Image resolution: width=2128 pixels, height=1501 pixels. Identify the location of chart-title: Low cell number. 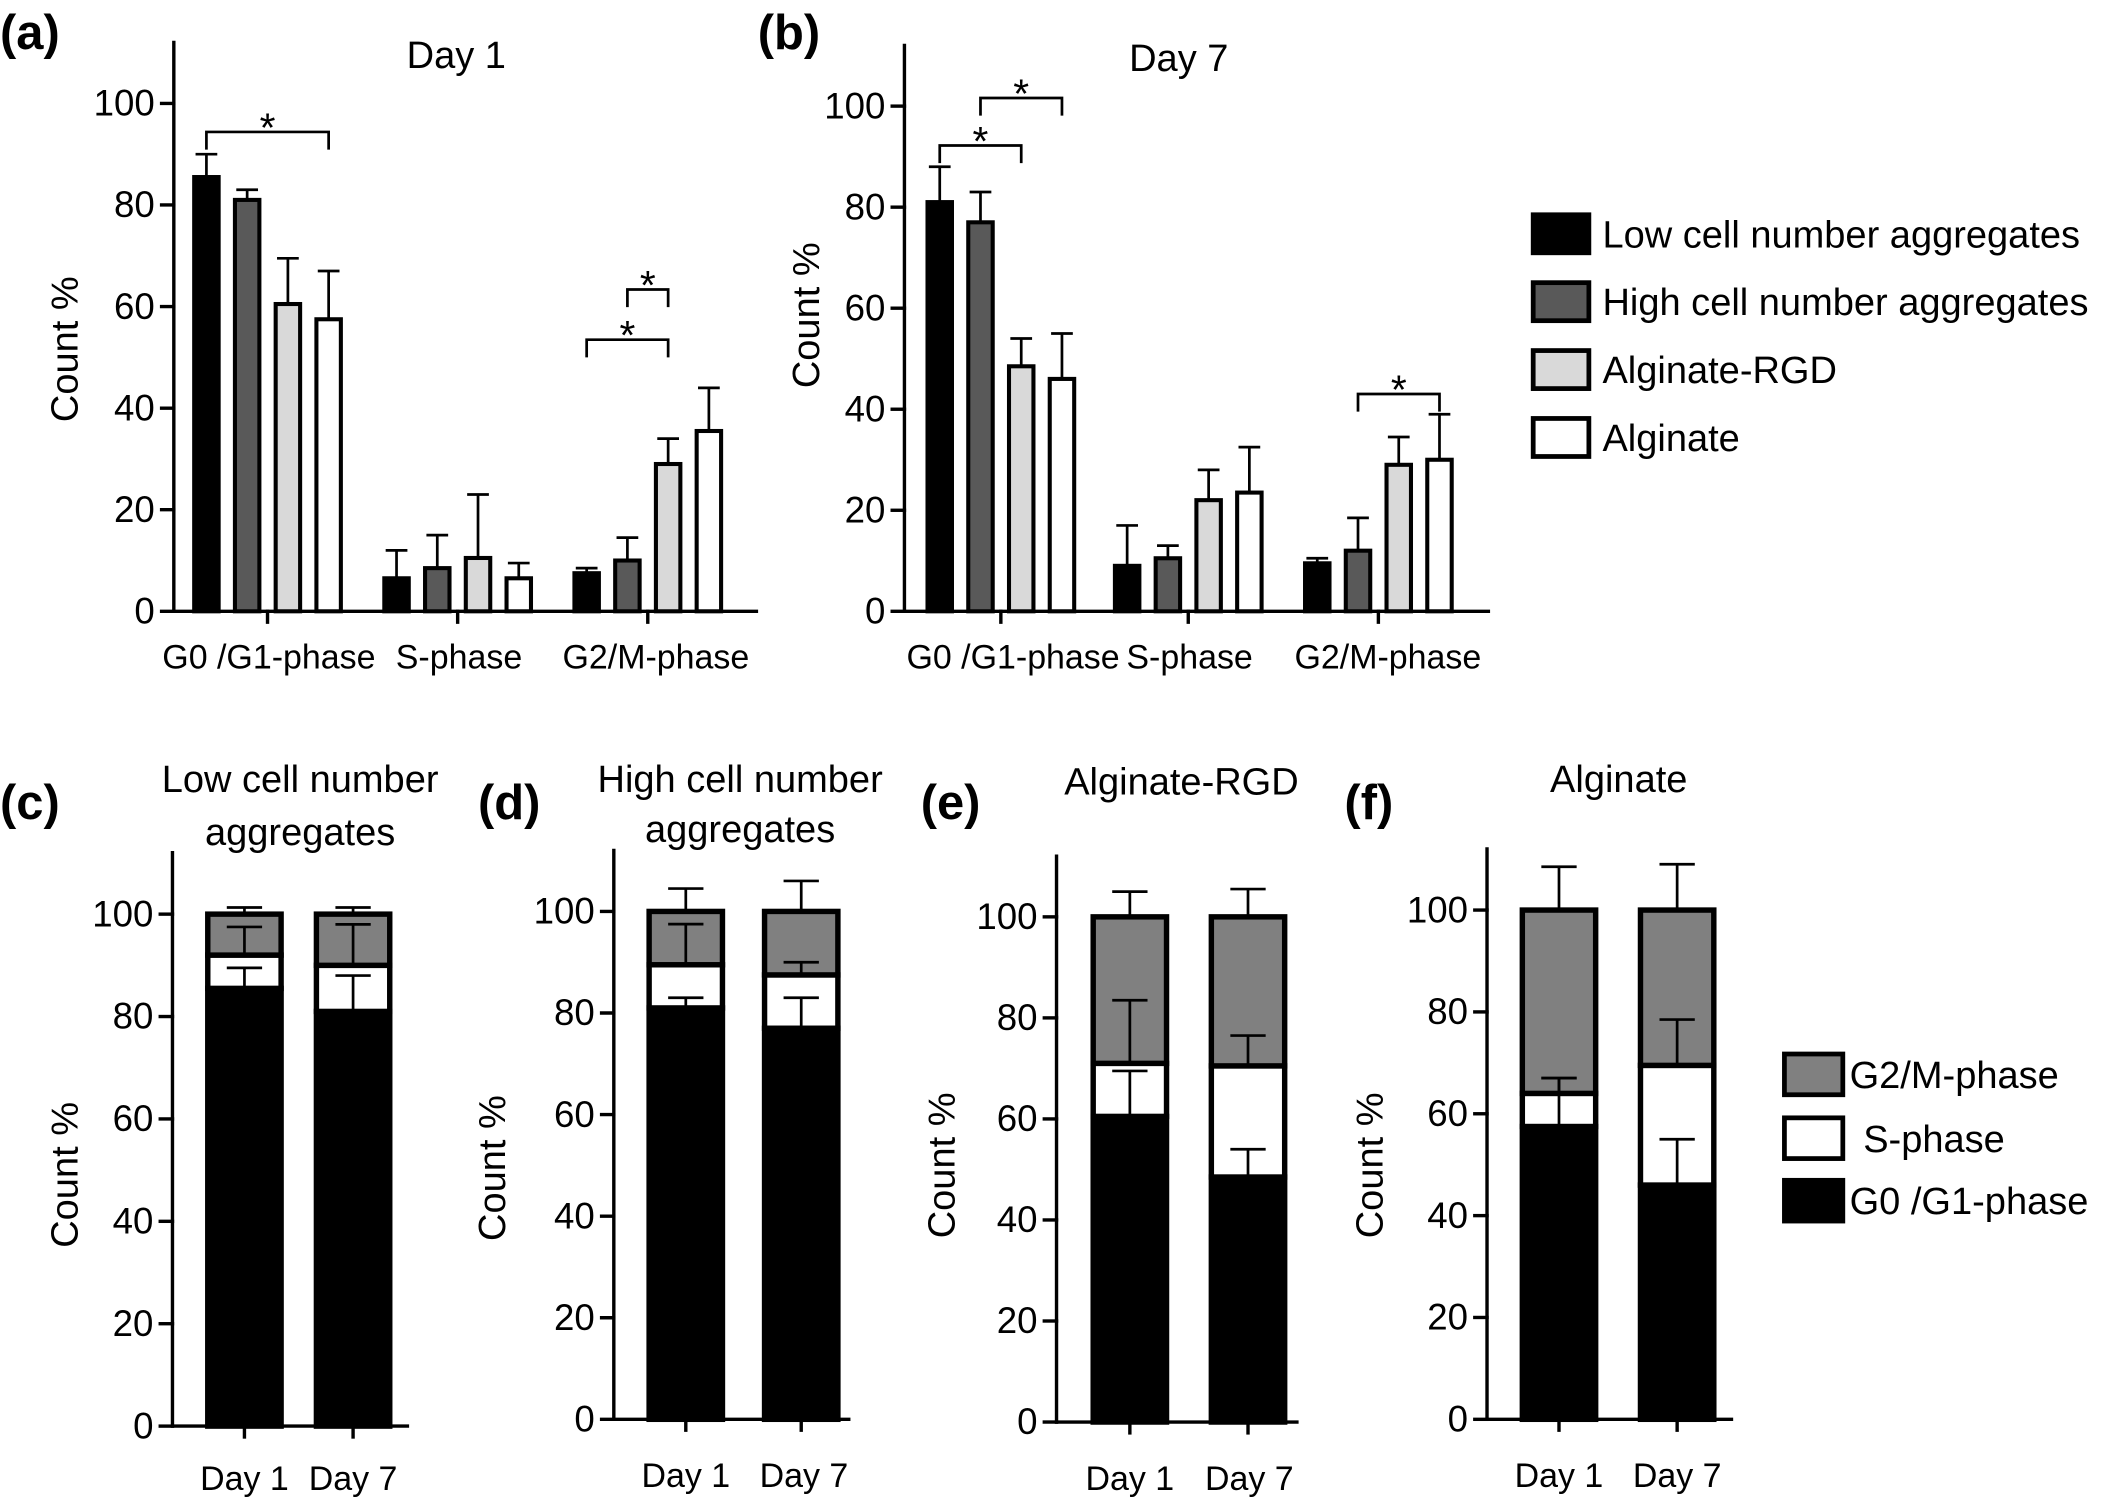
(300, 780).